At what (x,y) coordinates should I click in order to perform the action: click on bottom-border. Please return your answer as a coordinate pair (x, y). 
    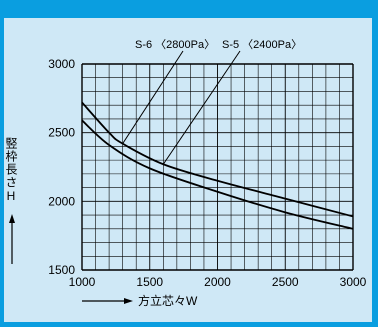
    Looking at the image, I should click on (189, 324).